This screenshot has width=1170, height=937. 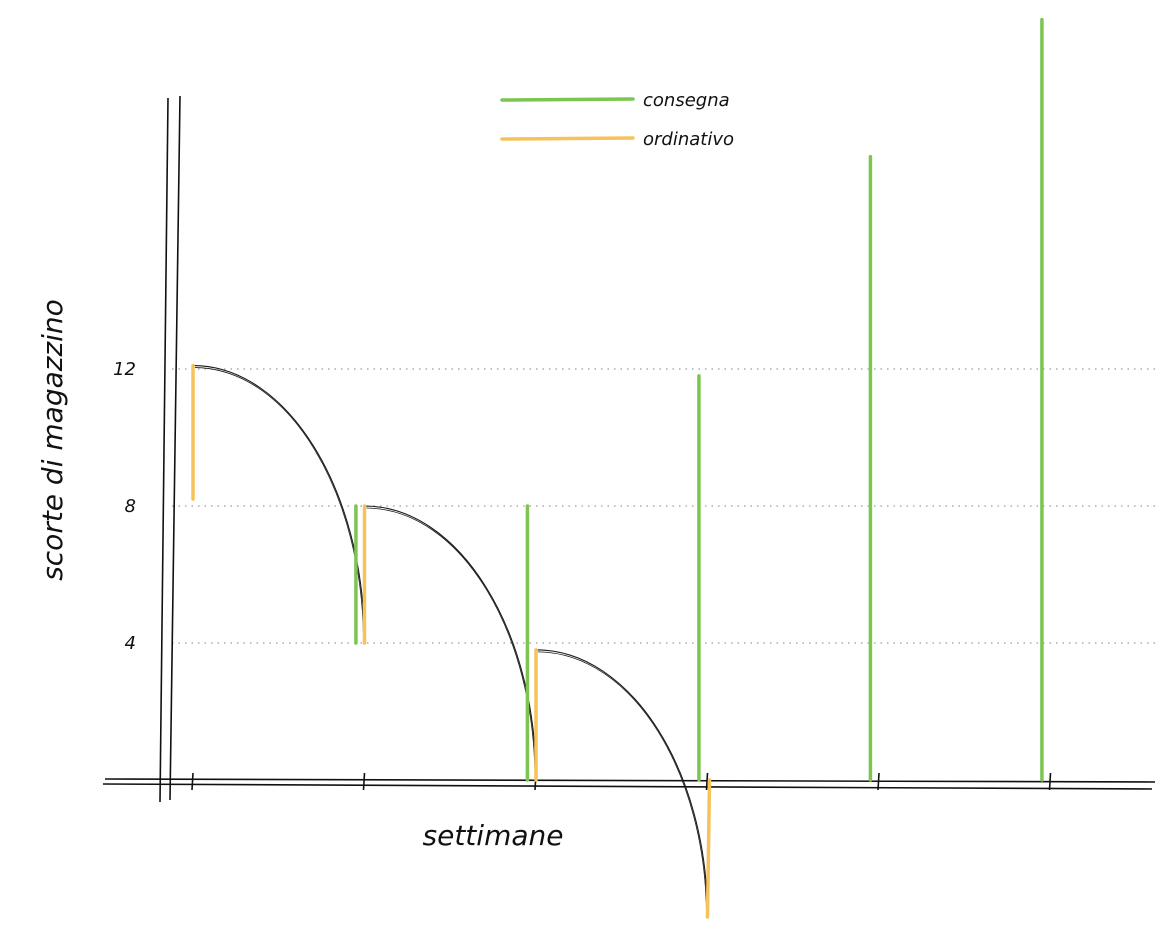 I want to click on y-tick-labels: 4 8 12, so click(x=124, y=506).